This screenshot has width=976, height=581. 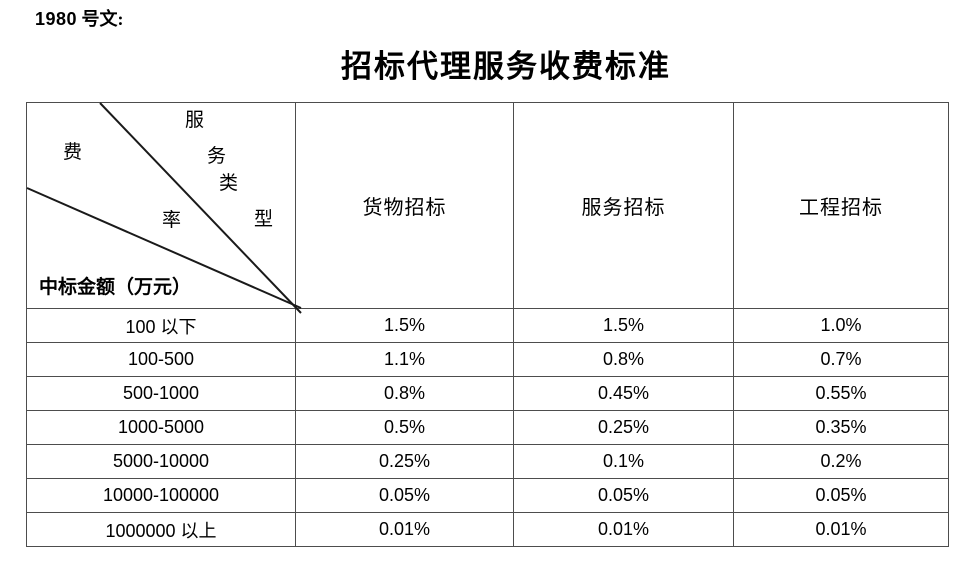 I want to click on amount-range-cell: 500-1000, so click(x=161, y=393).